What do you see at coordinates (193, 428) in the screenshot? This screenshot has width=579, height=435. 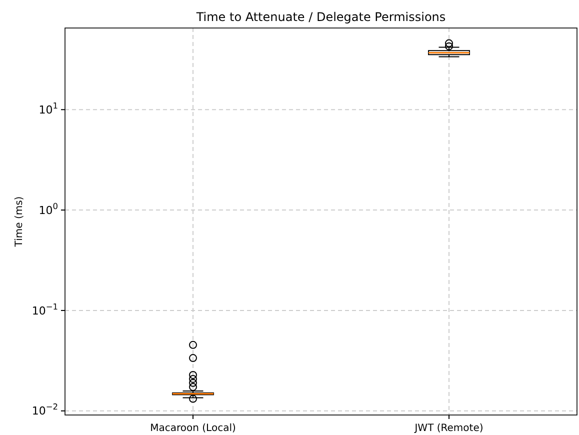 I see `x-tick-label: Macaroon (Local)` at bounding box center [193, 428].